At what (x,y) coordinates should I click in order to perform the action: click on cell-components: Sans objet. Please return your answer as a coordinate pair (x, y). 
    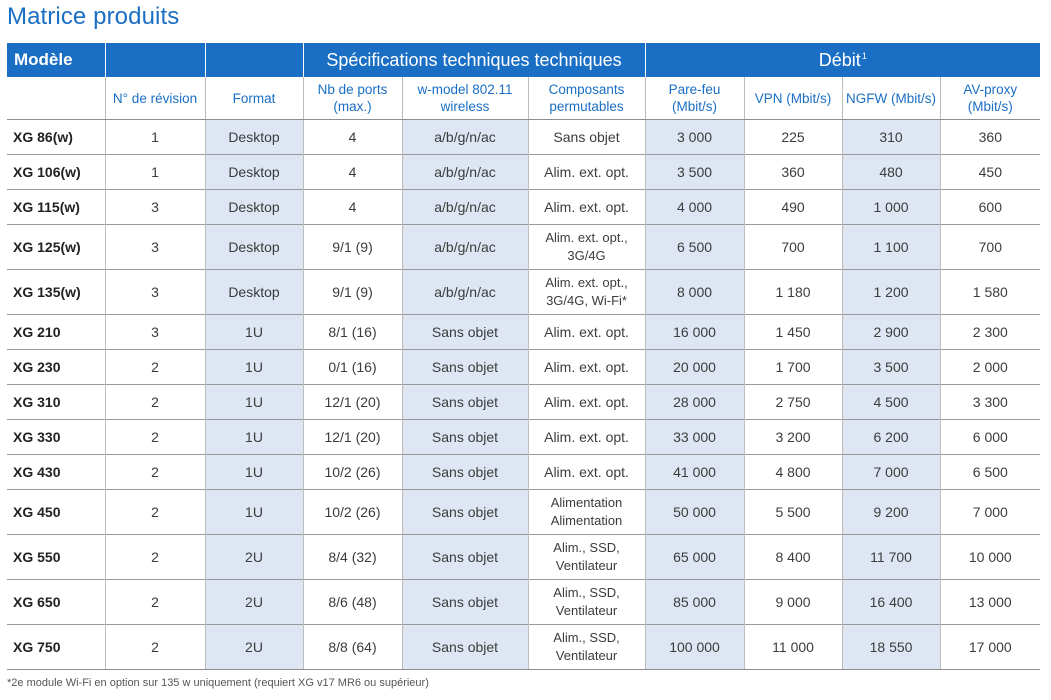
    Looking at the image, I should click on (586, 137).